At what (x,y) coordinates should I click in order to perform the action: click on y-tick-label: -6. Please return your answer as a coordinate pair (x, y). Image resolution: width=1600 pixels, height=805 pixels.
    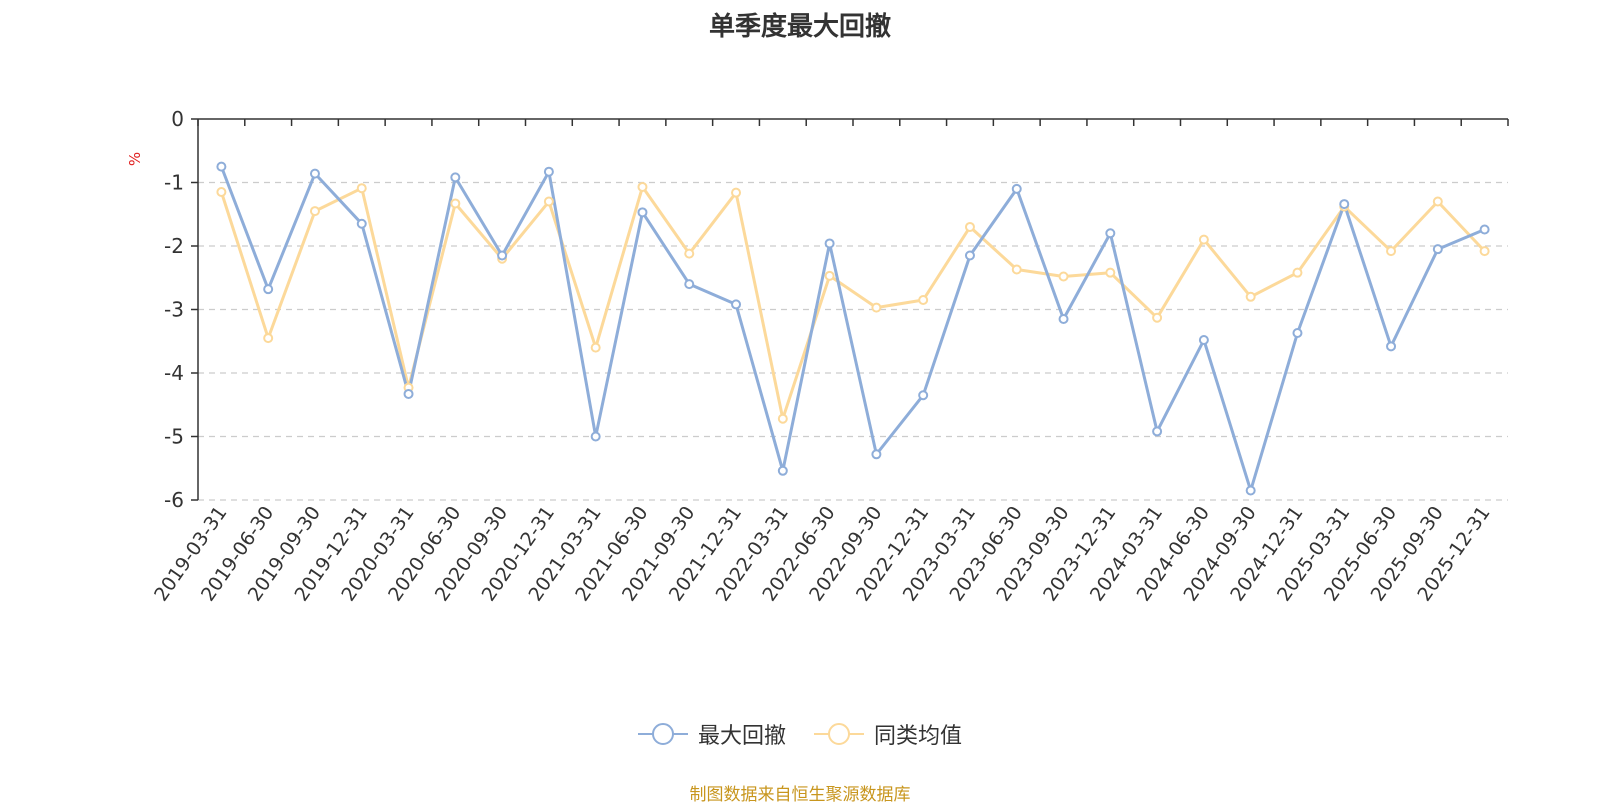
    Looking at the image, I should click on (174, 500).